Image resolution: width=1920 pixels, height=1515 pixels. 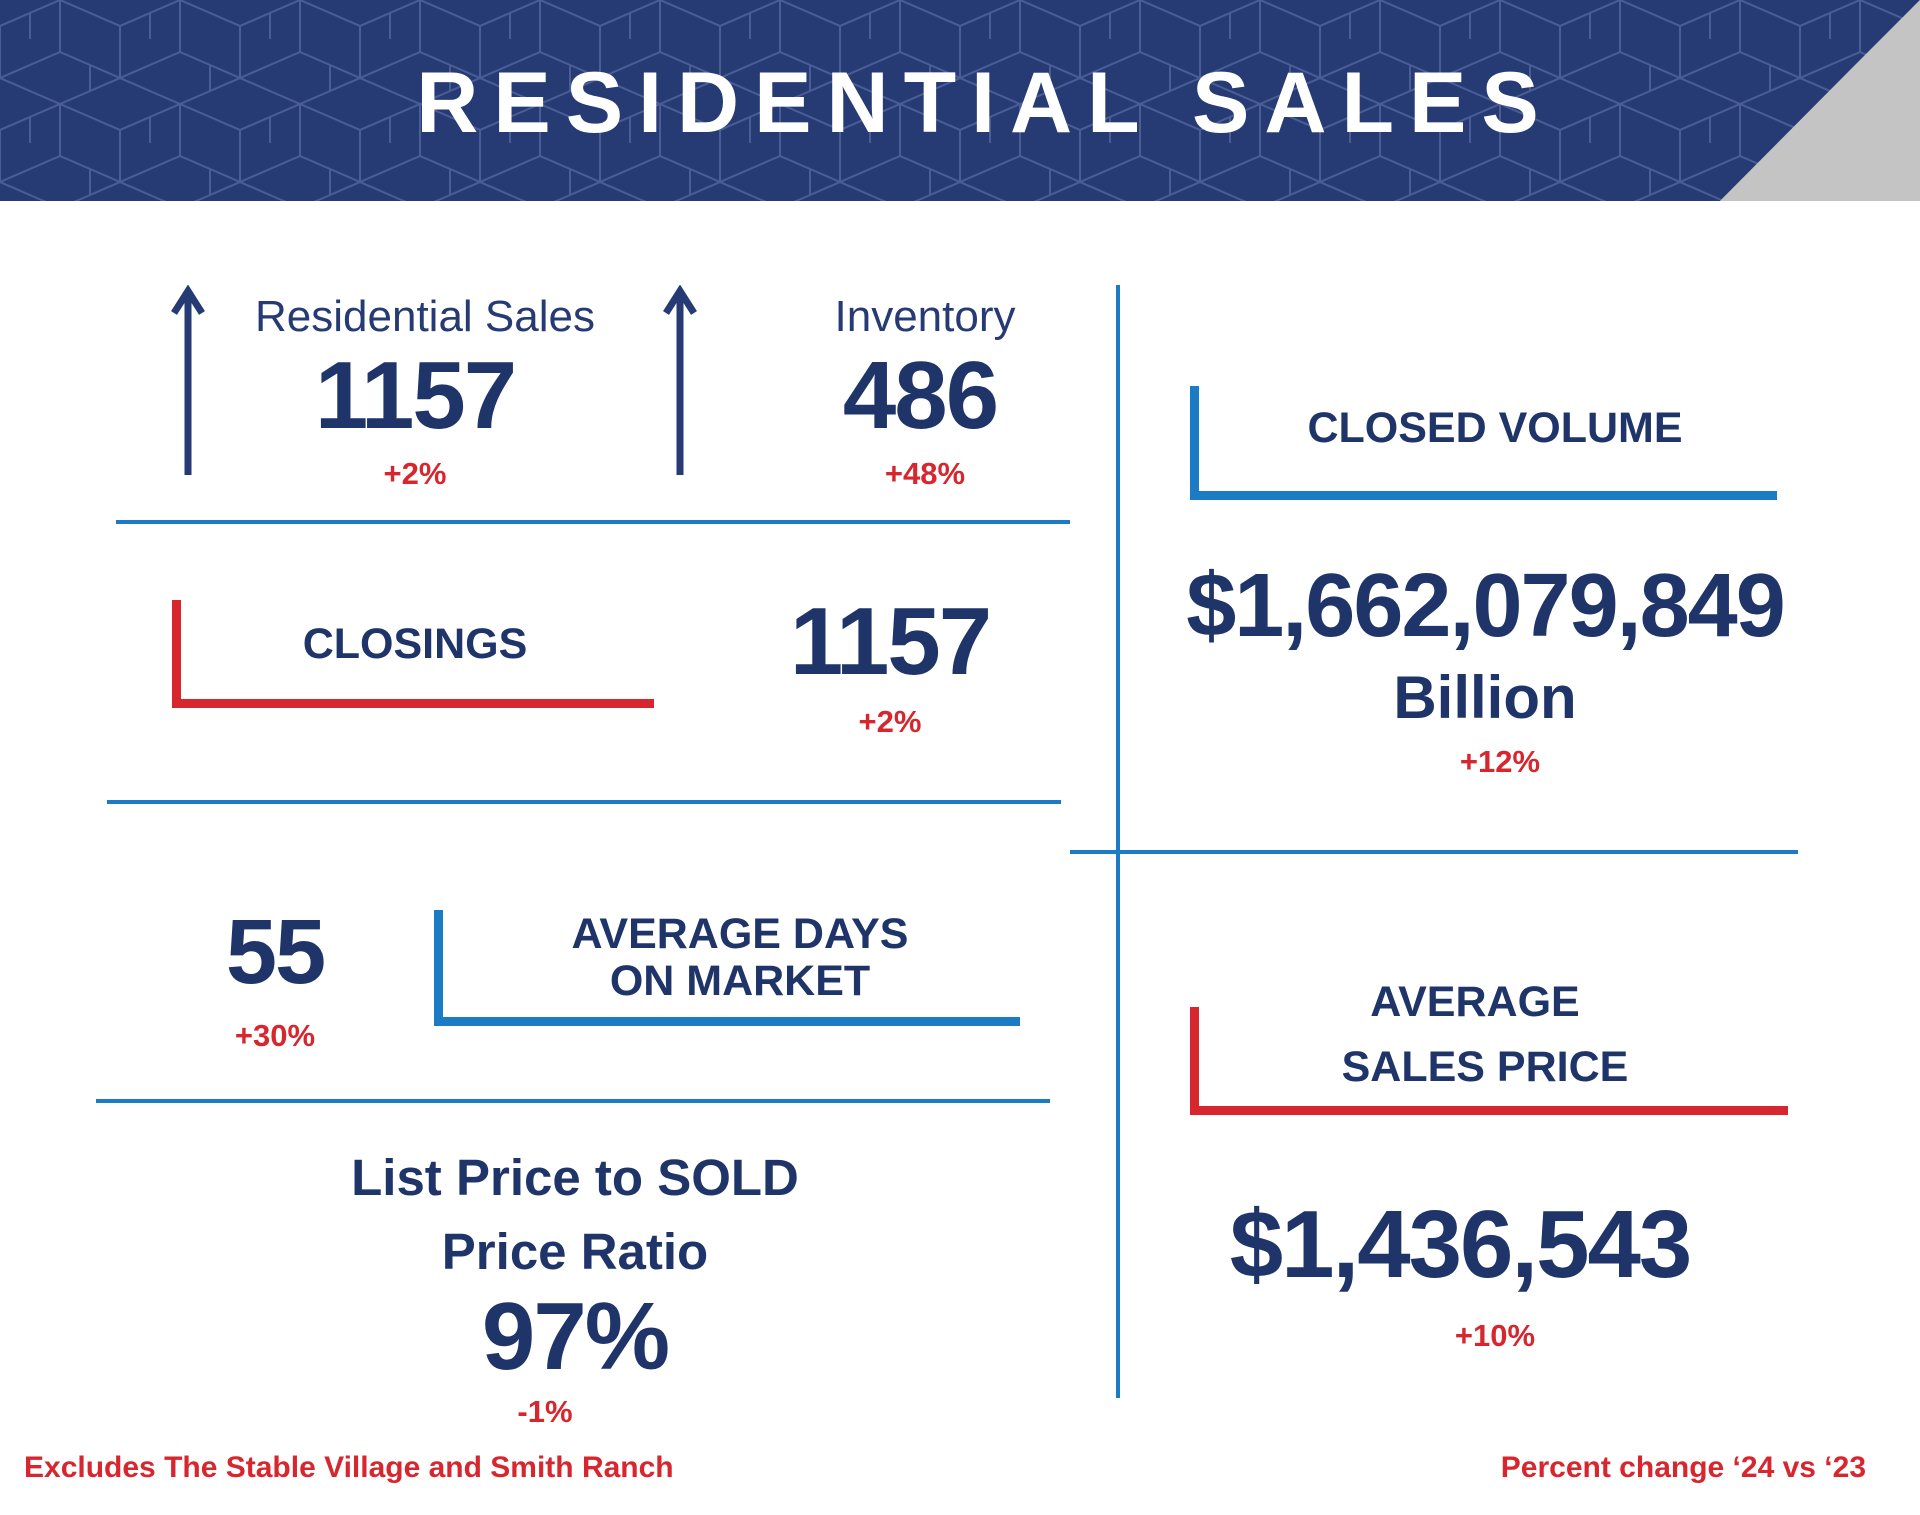 What do you see at coordinates (575, 1336) in the screenshot?
I see `price-ratio-value: 97%` at bounding box center [575, 1336].